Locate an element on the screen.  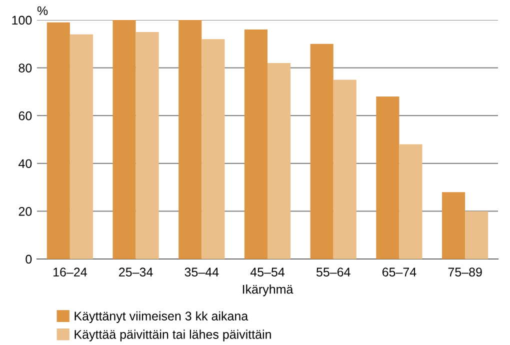
x-tick-label: 55–64 is located at coordinates (333, 272).